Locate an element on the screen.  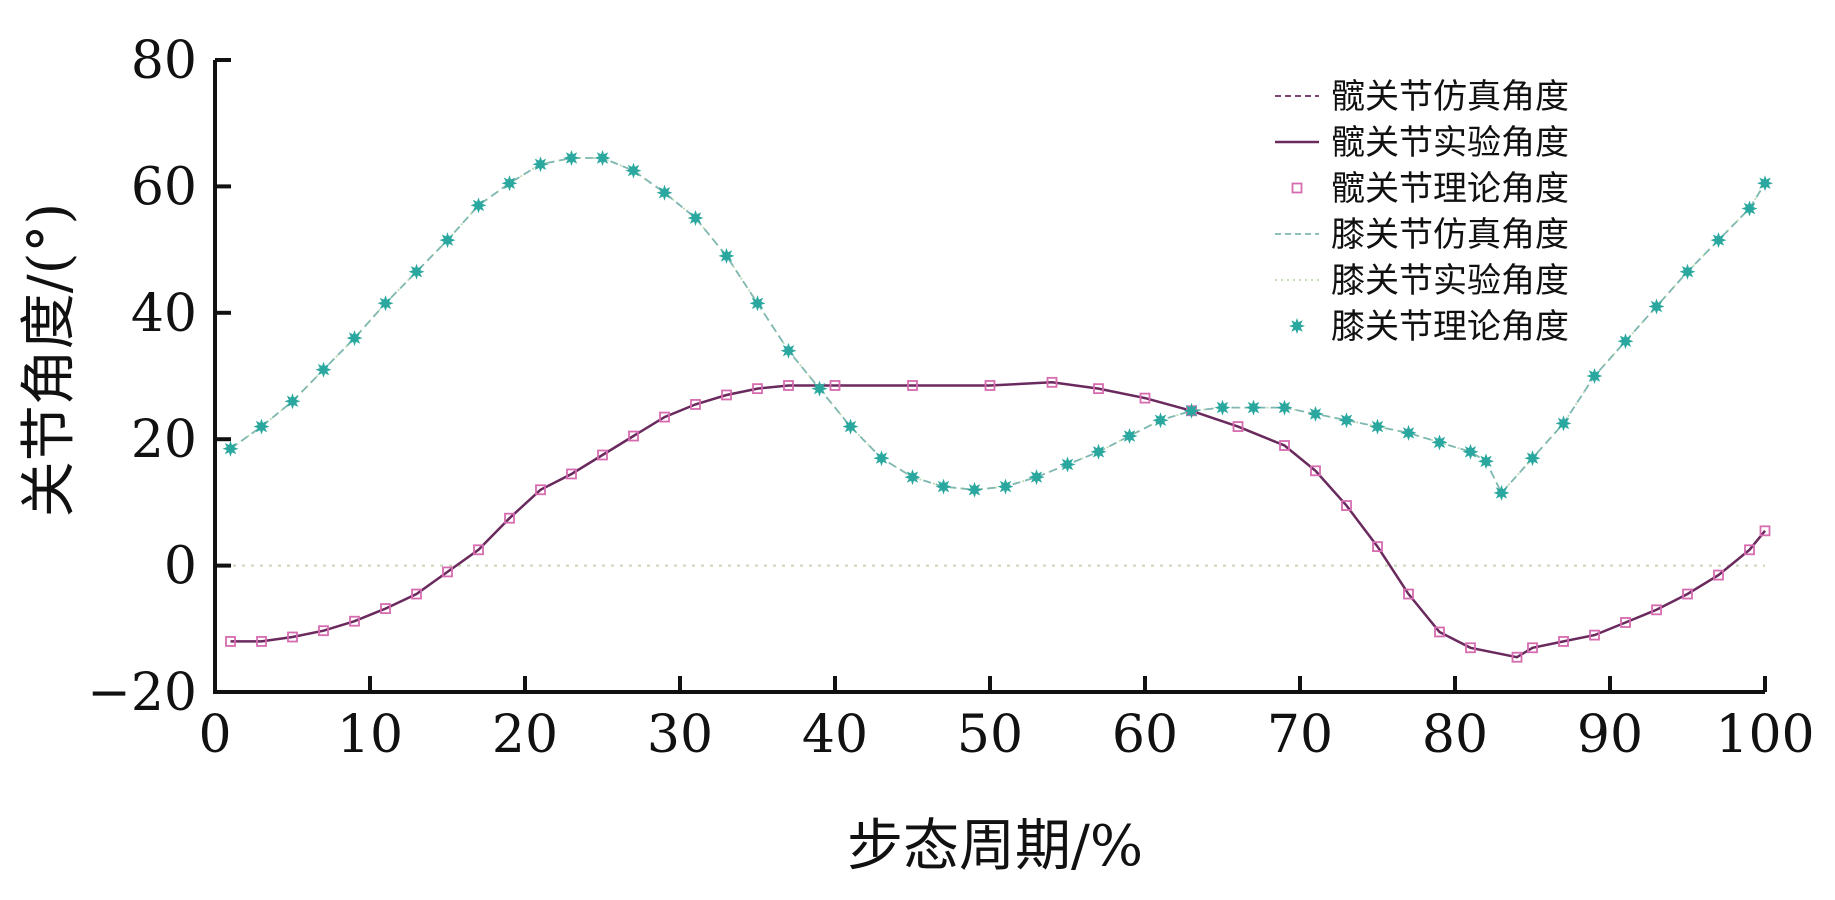
x-tick-label: 20 is located at coordinates (525, 735).